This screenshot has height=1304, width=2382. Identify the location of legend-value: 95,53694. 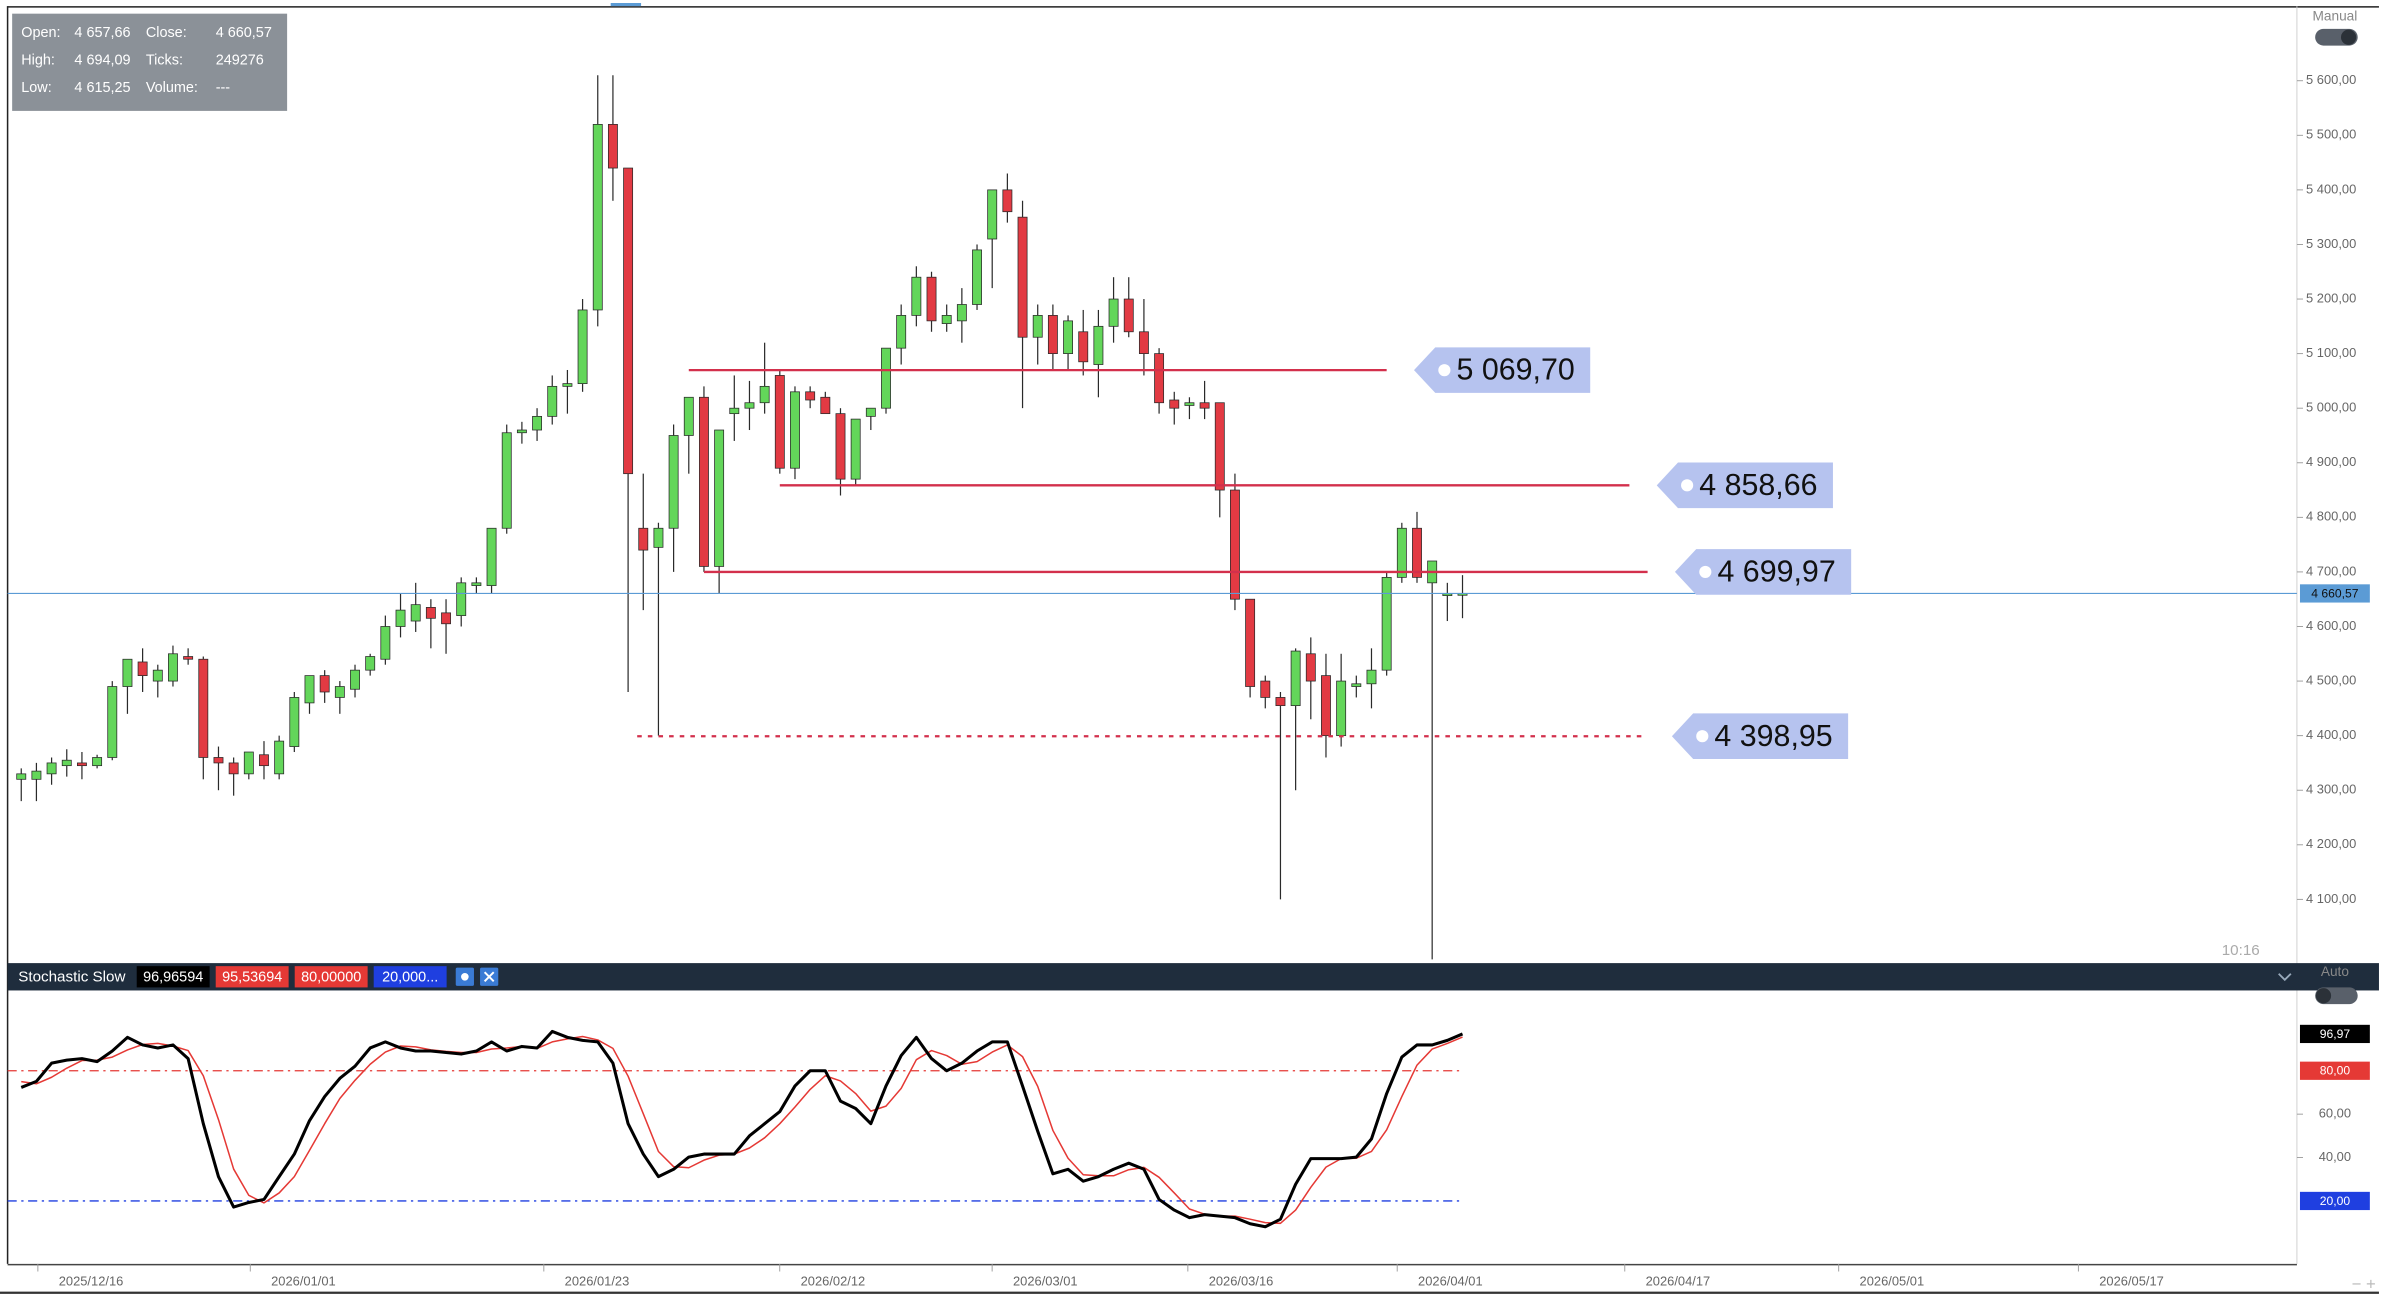
(252, 977).